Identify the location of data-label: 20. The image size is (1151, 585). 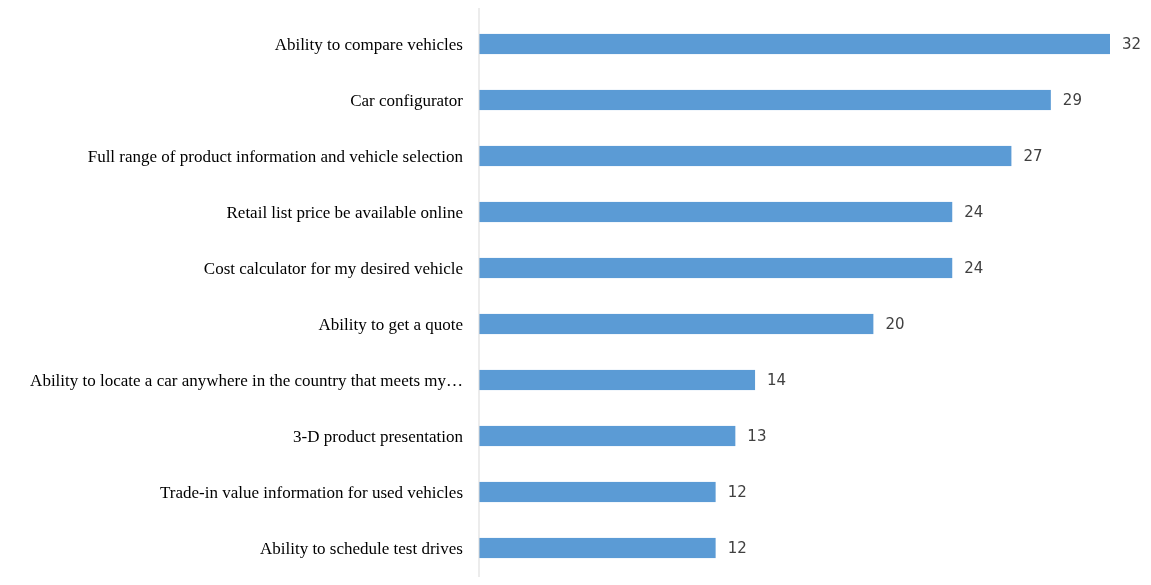
(895, 324).